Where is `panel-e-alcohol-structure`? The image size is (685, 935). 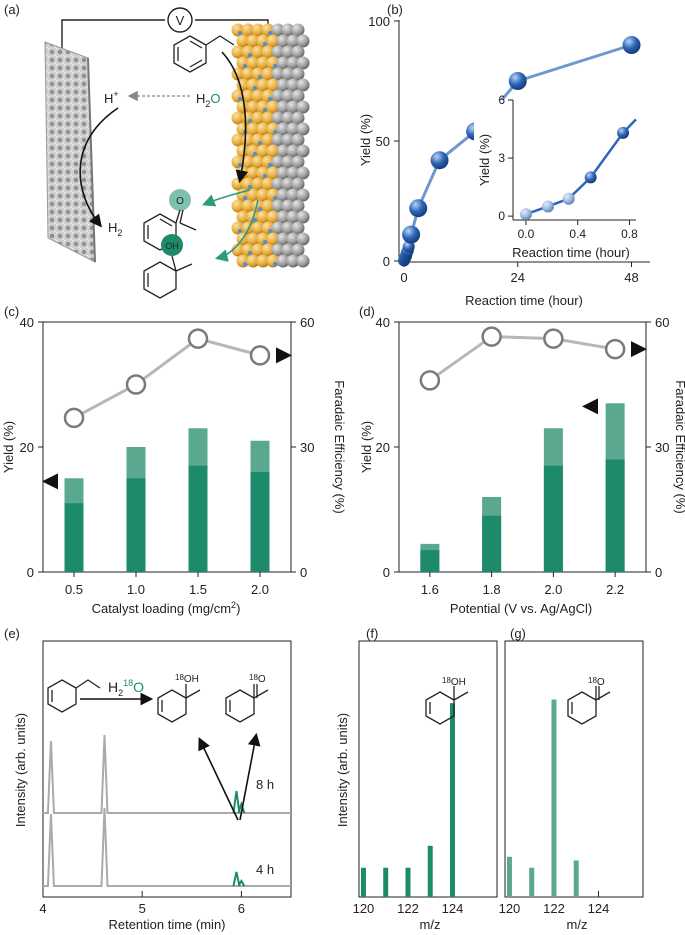
panel-e-alcohol-structure is located at coordinates (179, 703).